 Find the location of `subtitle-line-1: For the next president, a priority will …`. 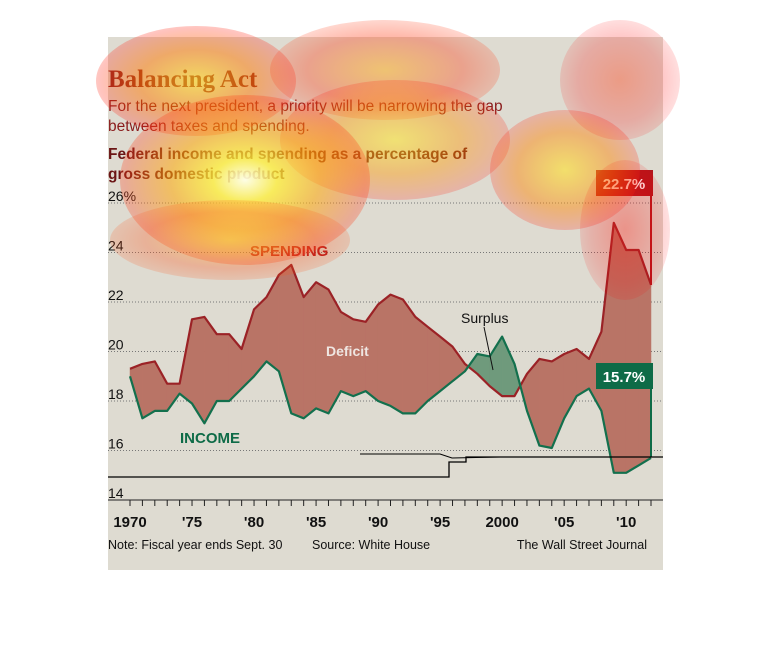

subtitle-line-1: For the next president, a priority will … is located at coordinates (305, 106).